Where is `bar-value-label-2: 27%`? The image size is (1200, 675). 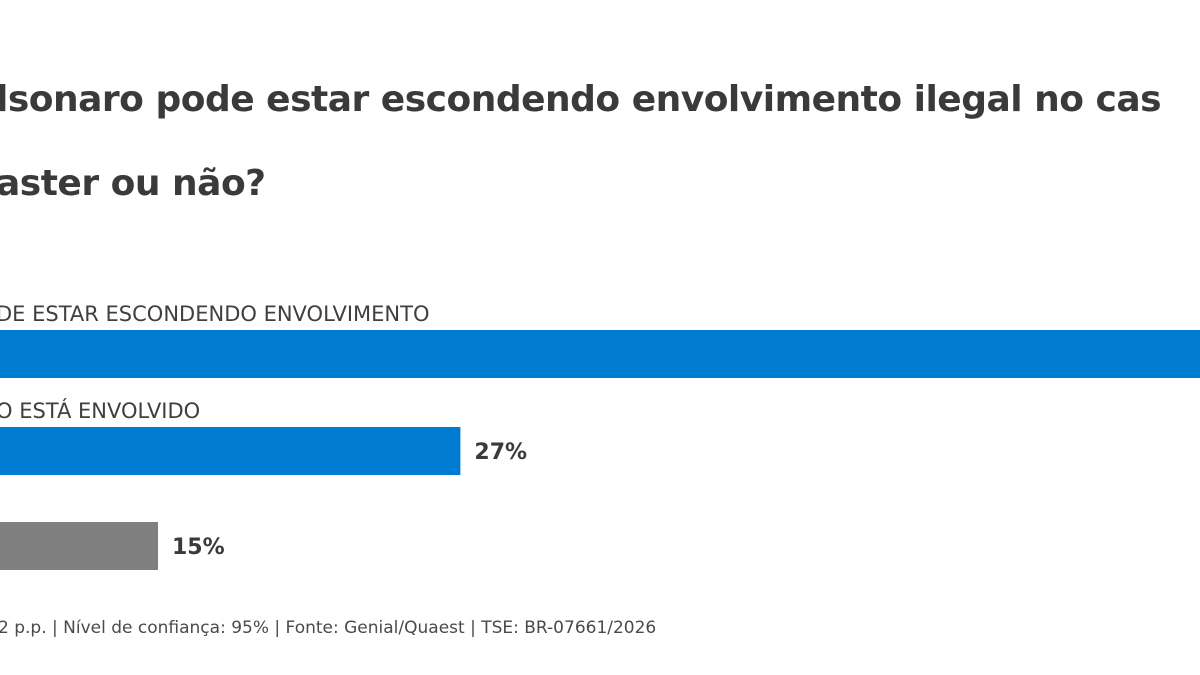
bar-value-label-2: 27% is located at coordinates (500, 452).